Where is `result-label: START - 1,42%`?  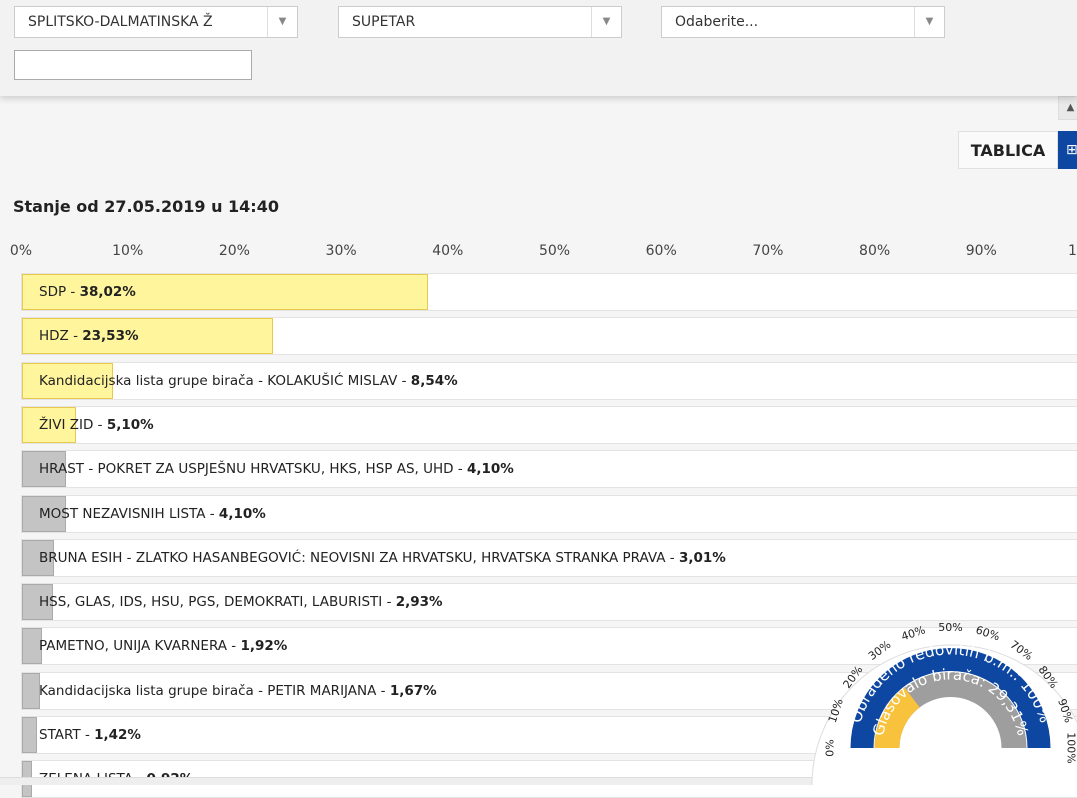
result-label: START - 1,42% is located at coordinates (90, 735).